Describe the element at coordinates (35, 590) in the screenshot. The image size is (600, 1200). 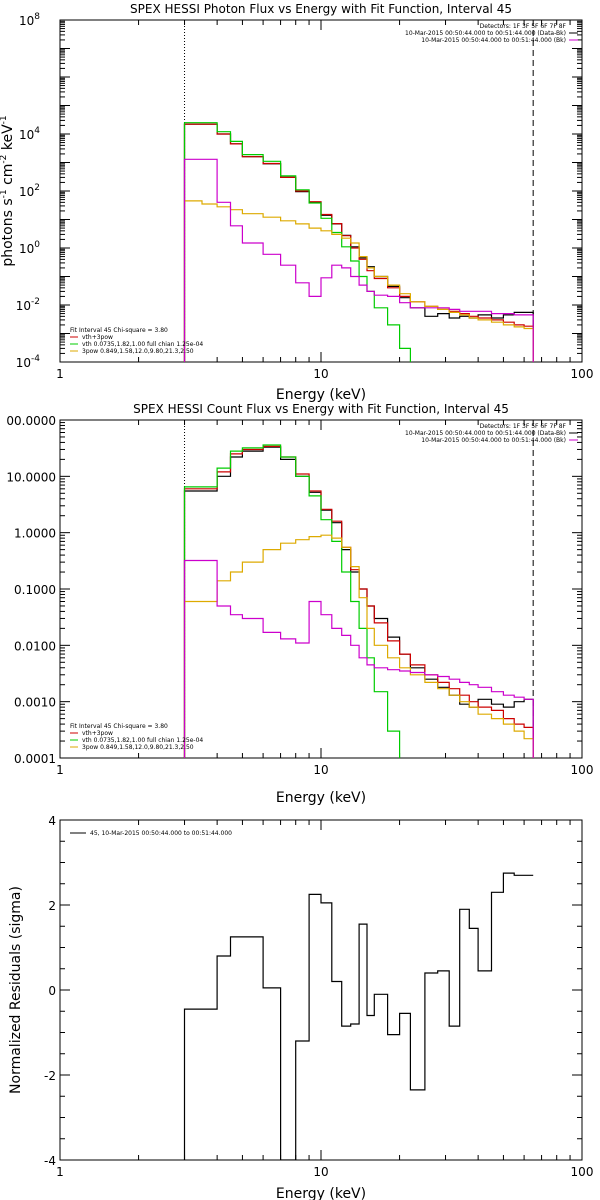
I see `y-tick-label: 0.1000` at that location.